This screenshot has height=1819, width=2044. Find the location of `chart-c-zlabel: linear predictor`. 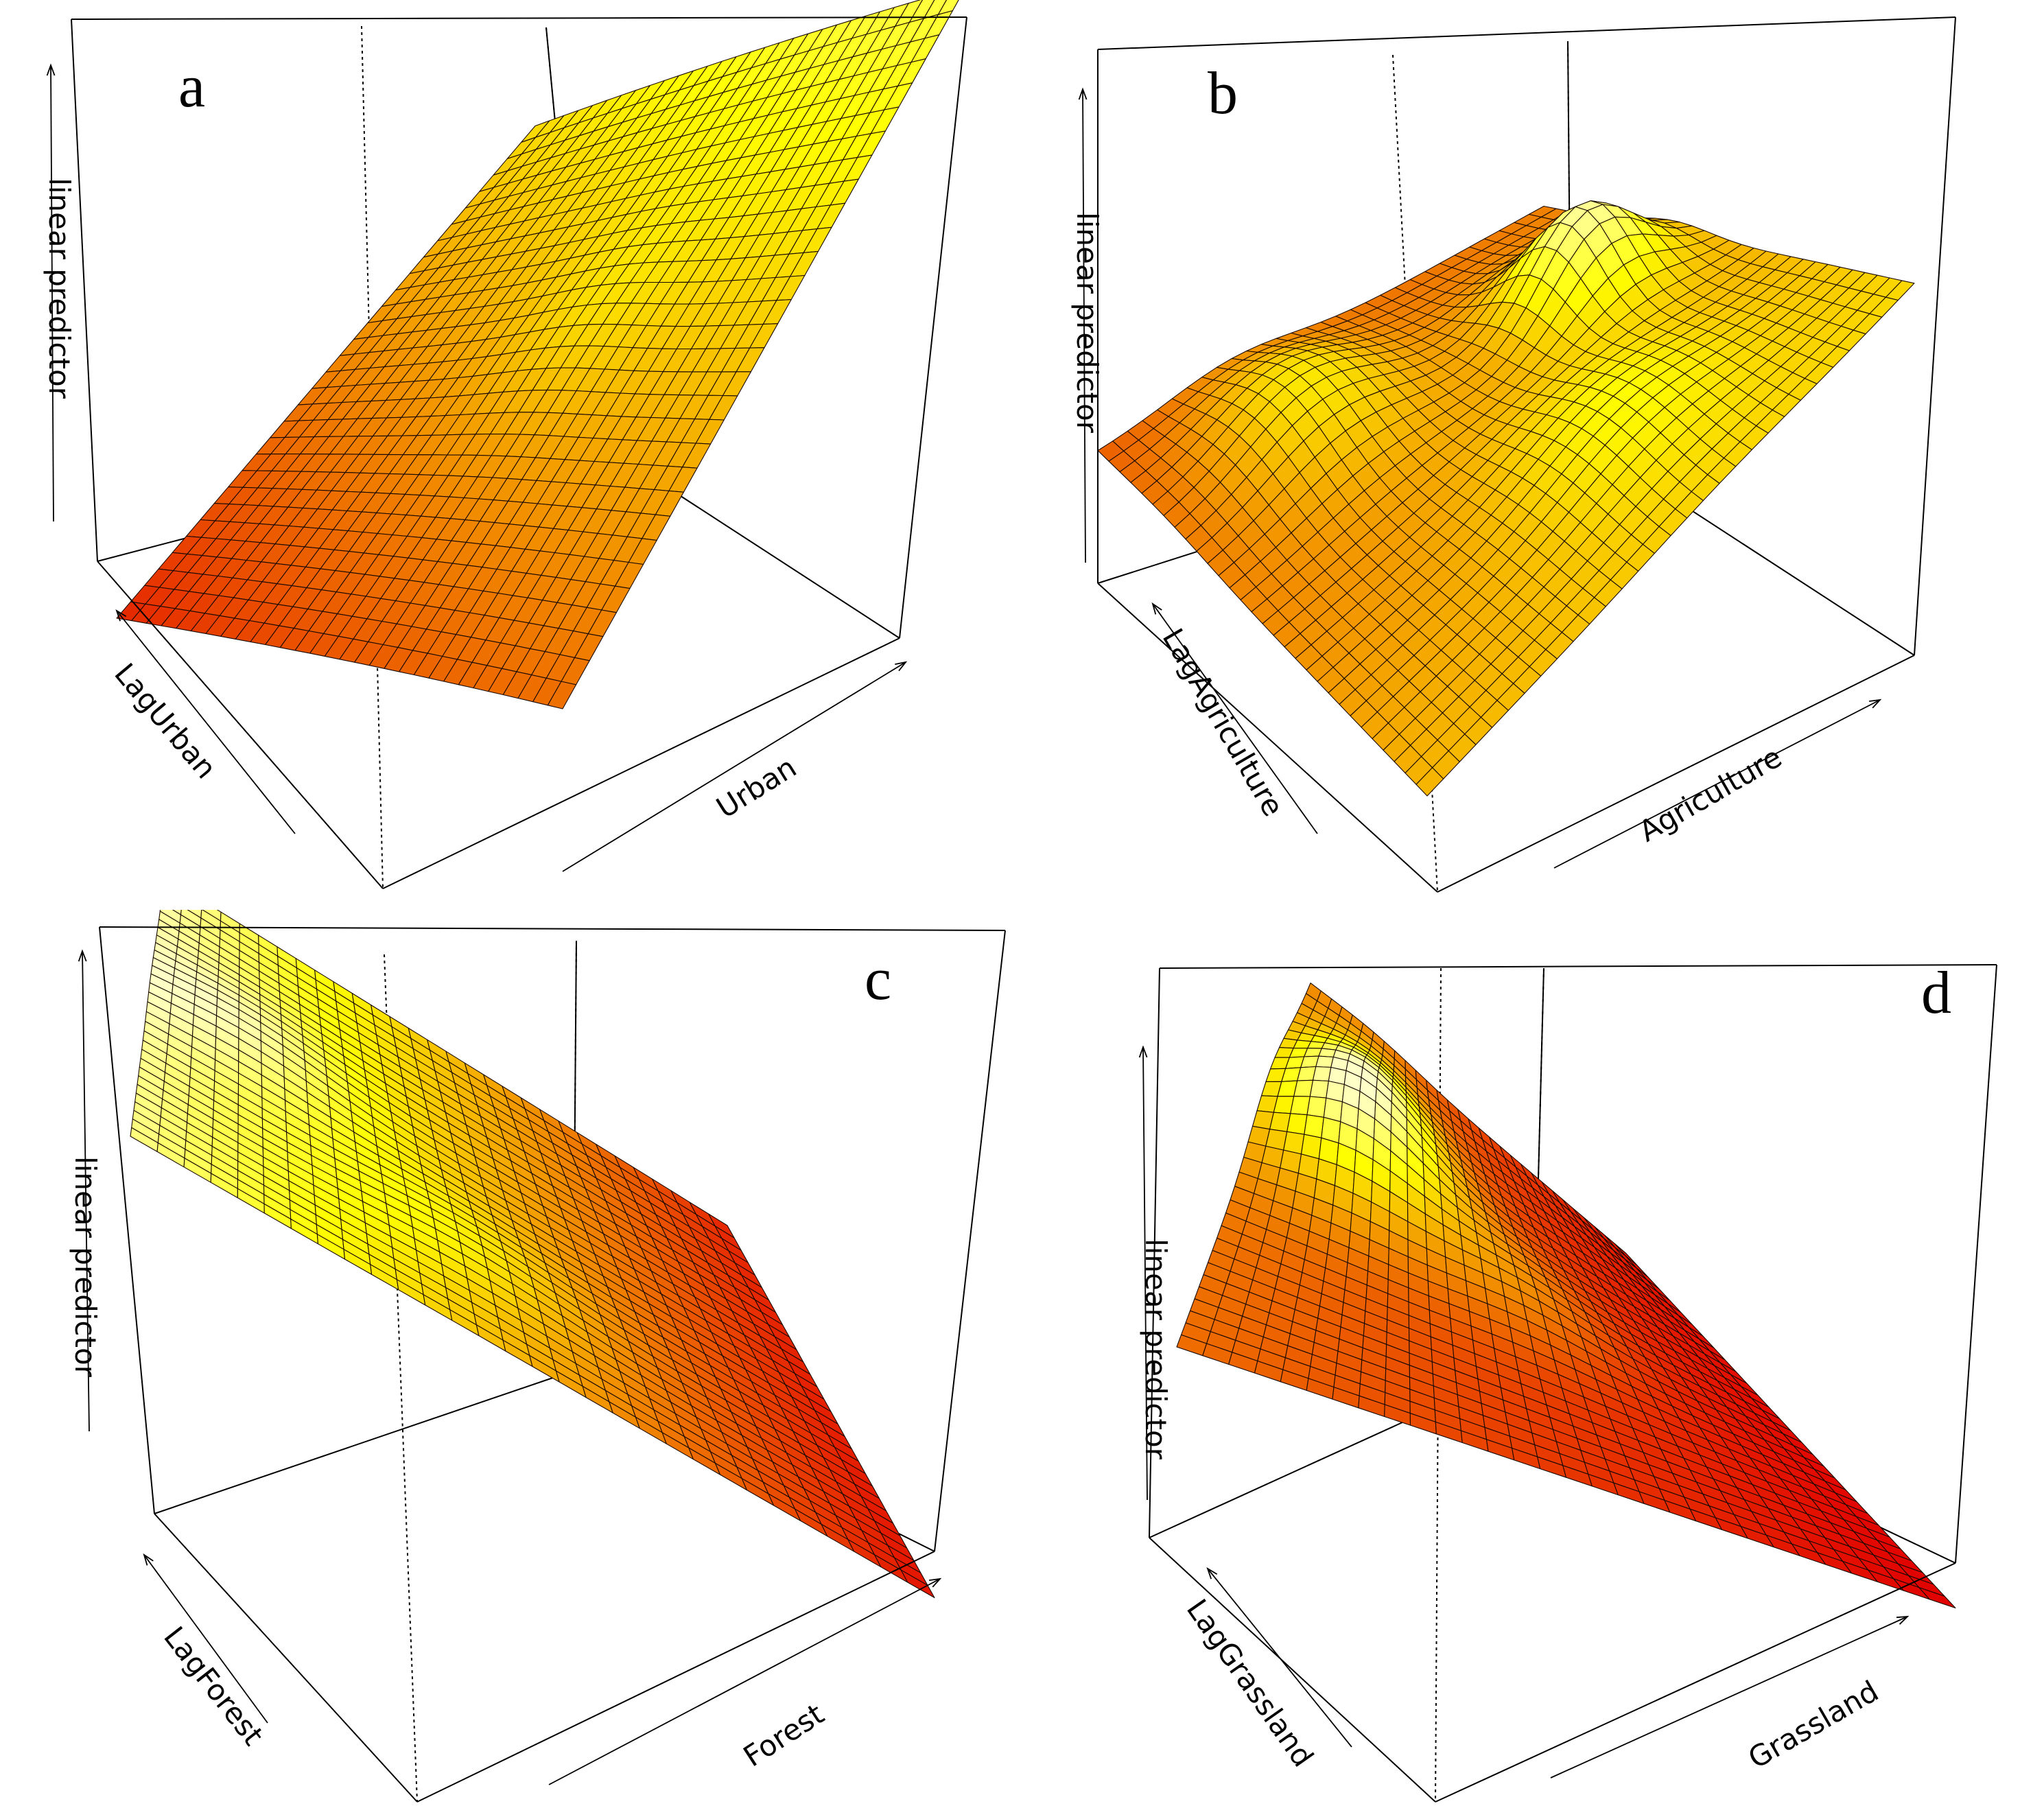

chart-c-zlabel: linear predictor is located at coordinates (85, 1267).